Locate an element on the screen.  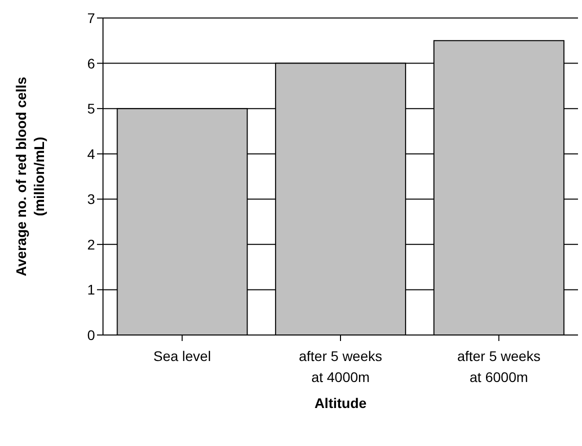
x-tick-label: after 5 weeks at 6000m is located at coordinates (498, 366).